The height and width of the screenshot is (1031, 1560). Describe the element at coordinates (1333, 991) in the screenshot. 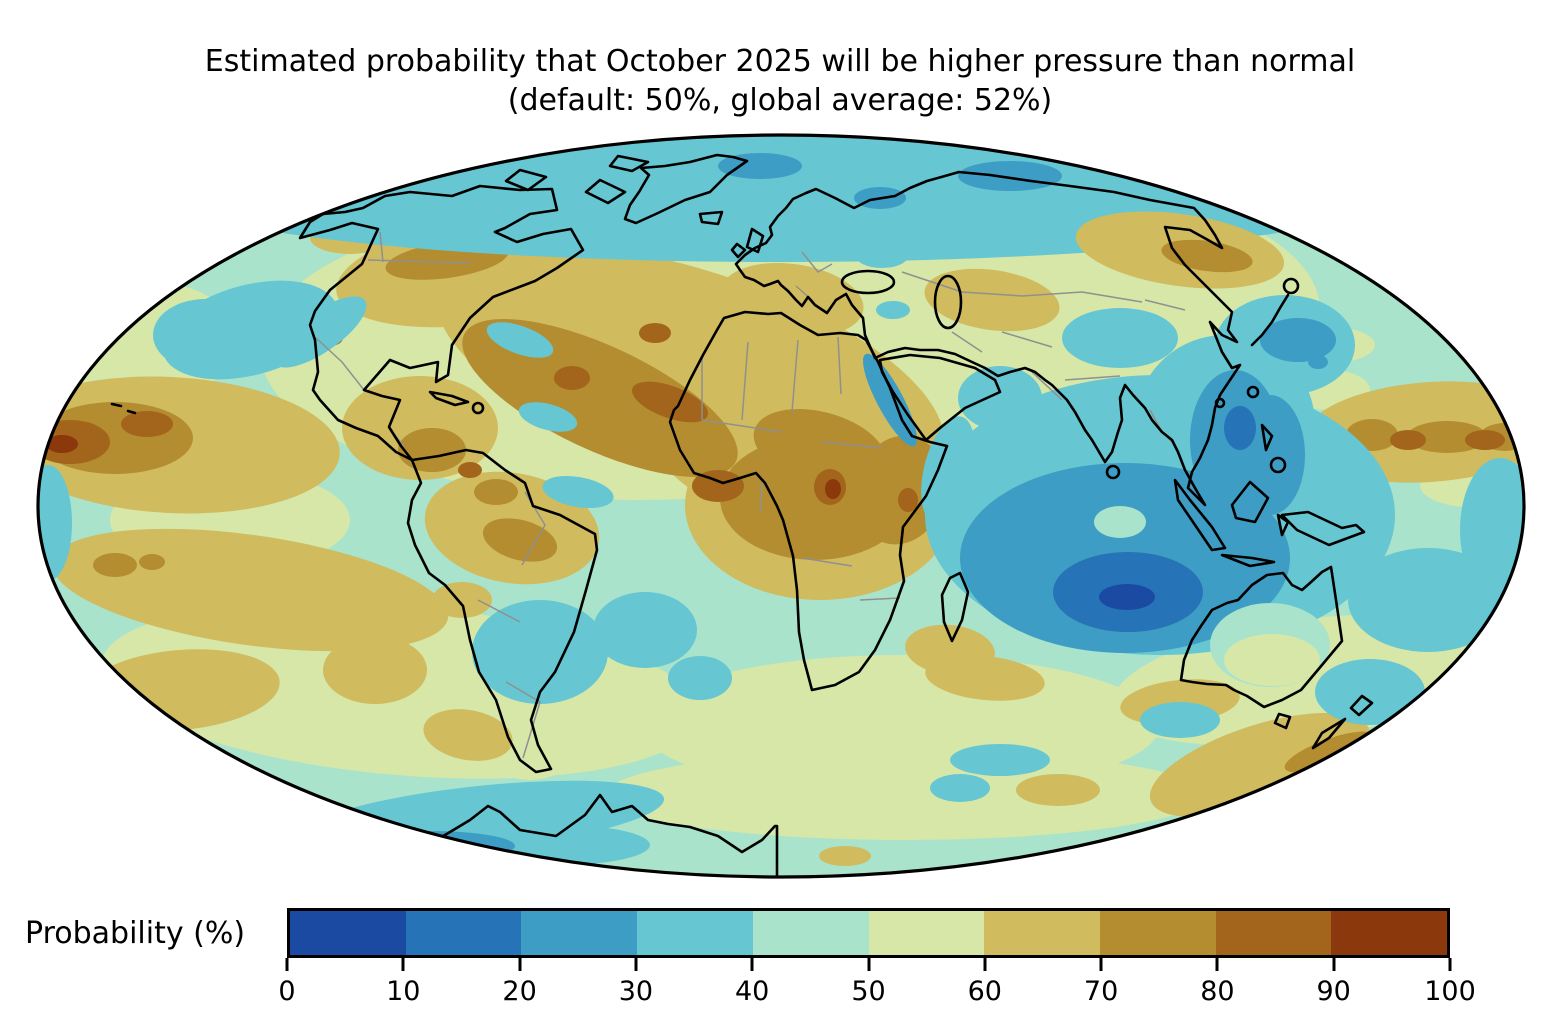

I see `colorbar-tick-label: 90` at that location.